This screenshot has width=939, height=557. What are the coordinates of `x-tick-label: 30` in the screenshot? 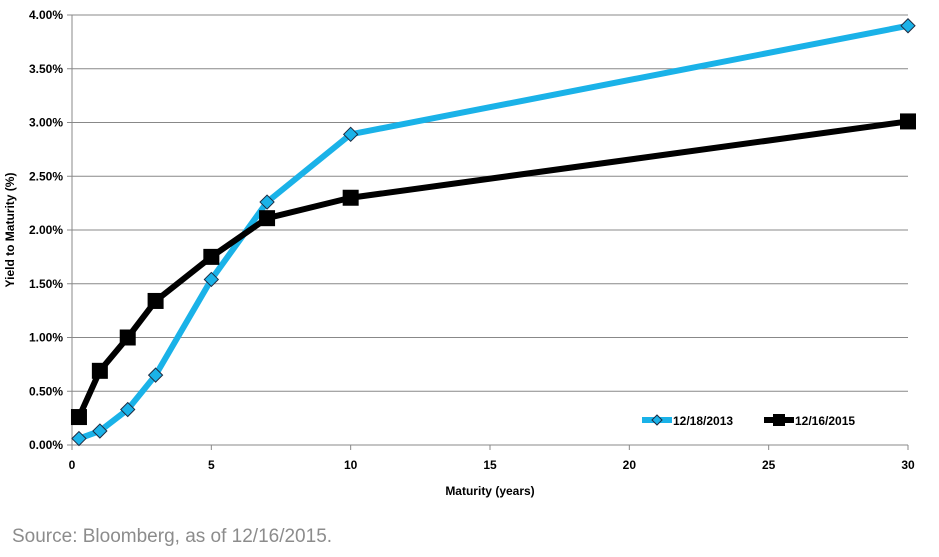 It's located at (908, 465).